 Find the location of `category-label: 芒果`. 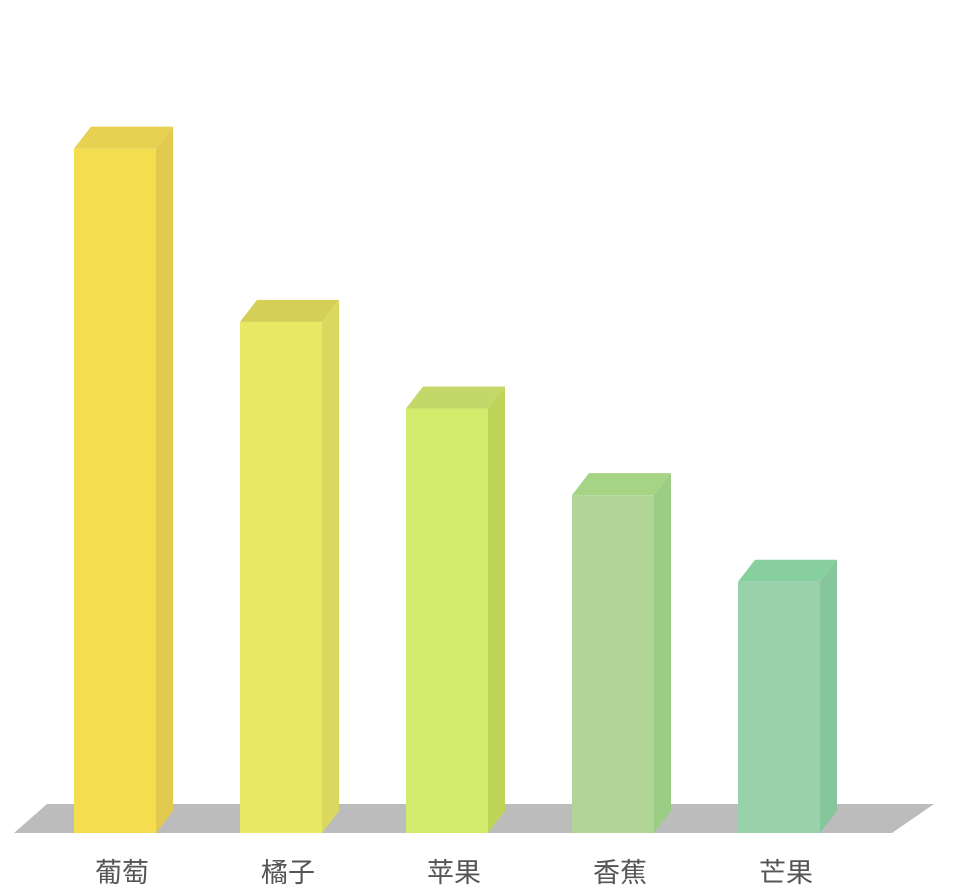

category-label: 芒果 is located at coordinates (786, 873).